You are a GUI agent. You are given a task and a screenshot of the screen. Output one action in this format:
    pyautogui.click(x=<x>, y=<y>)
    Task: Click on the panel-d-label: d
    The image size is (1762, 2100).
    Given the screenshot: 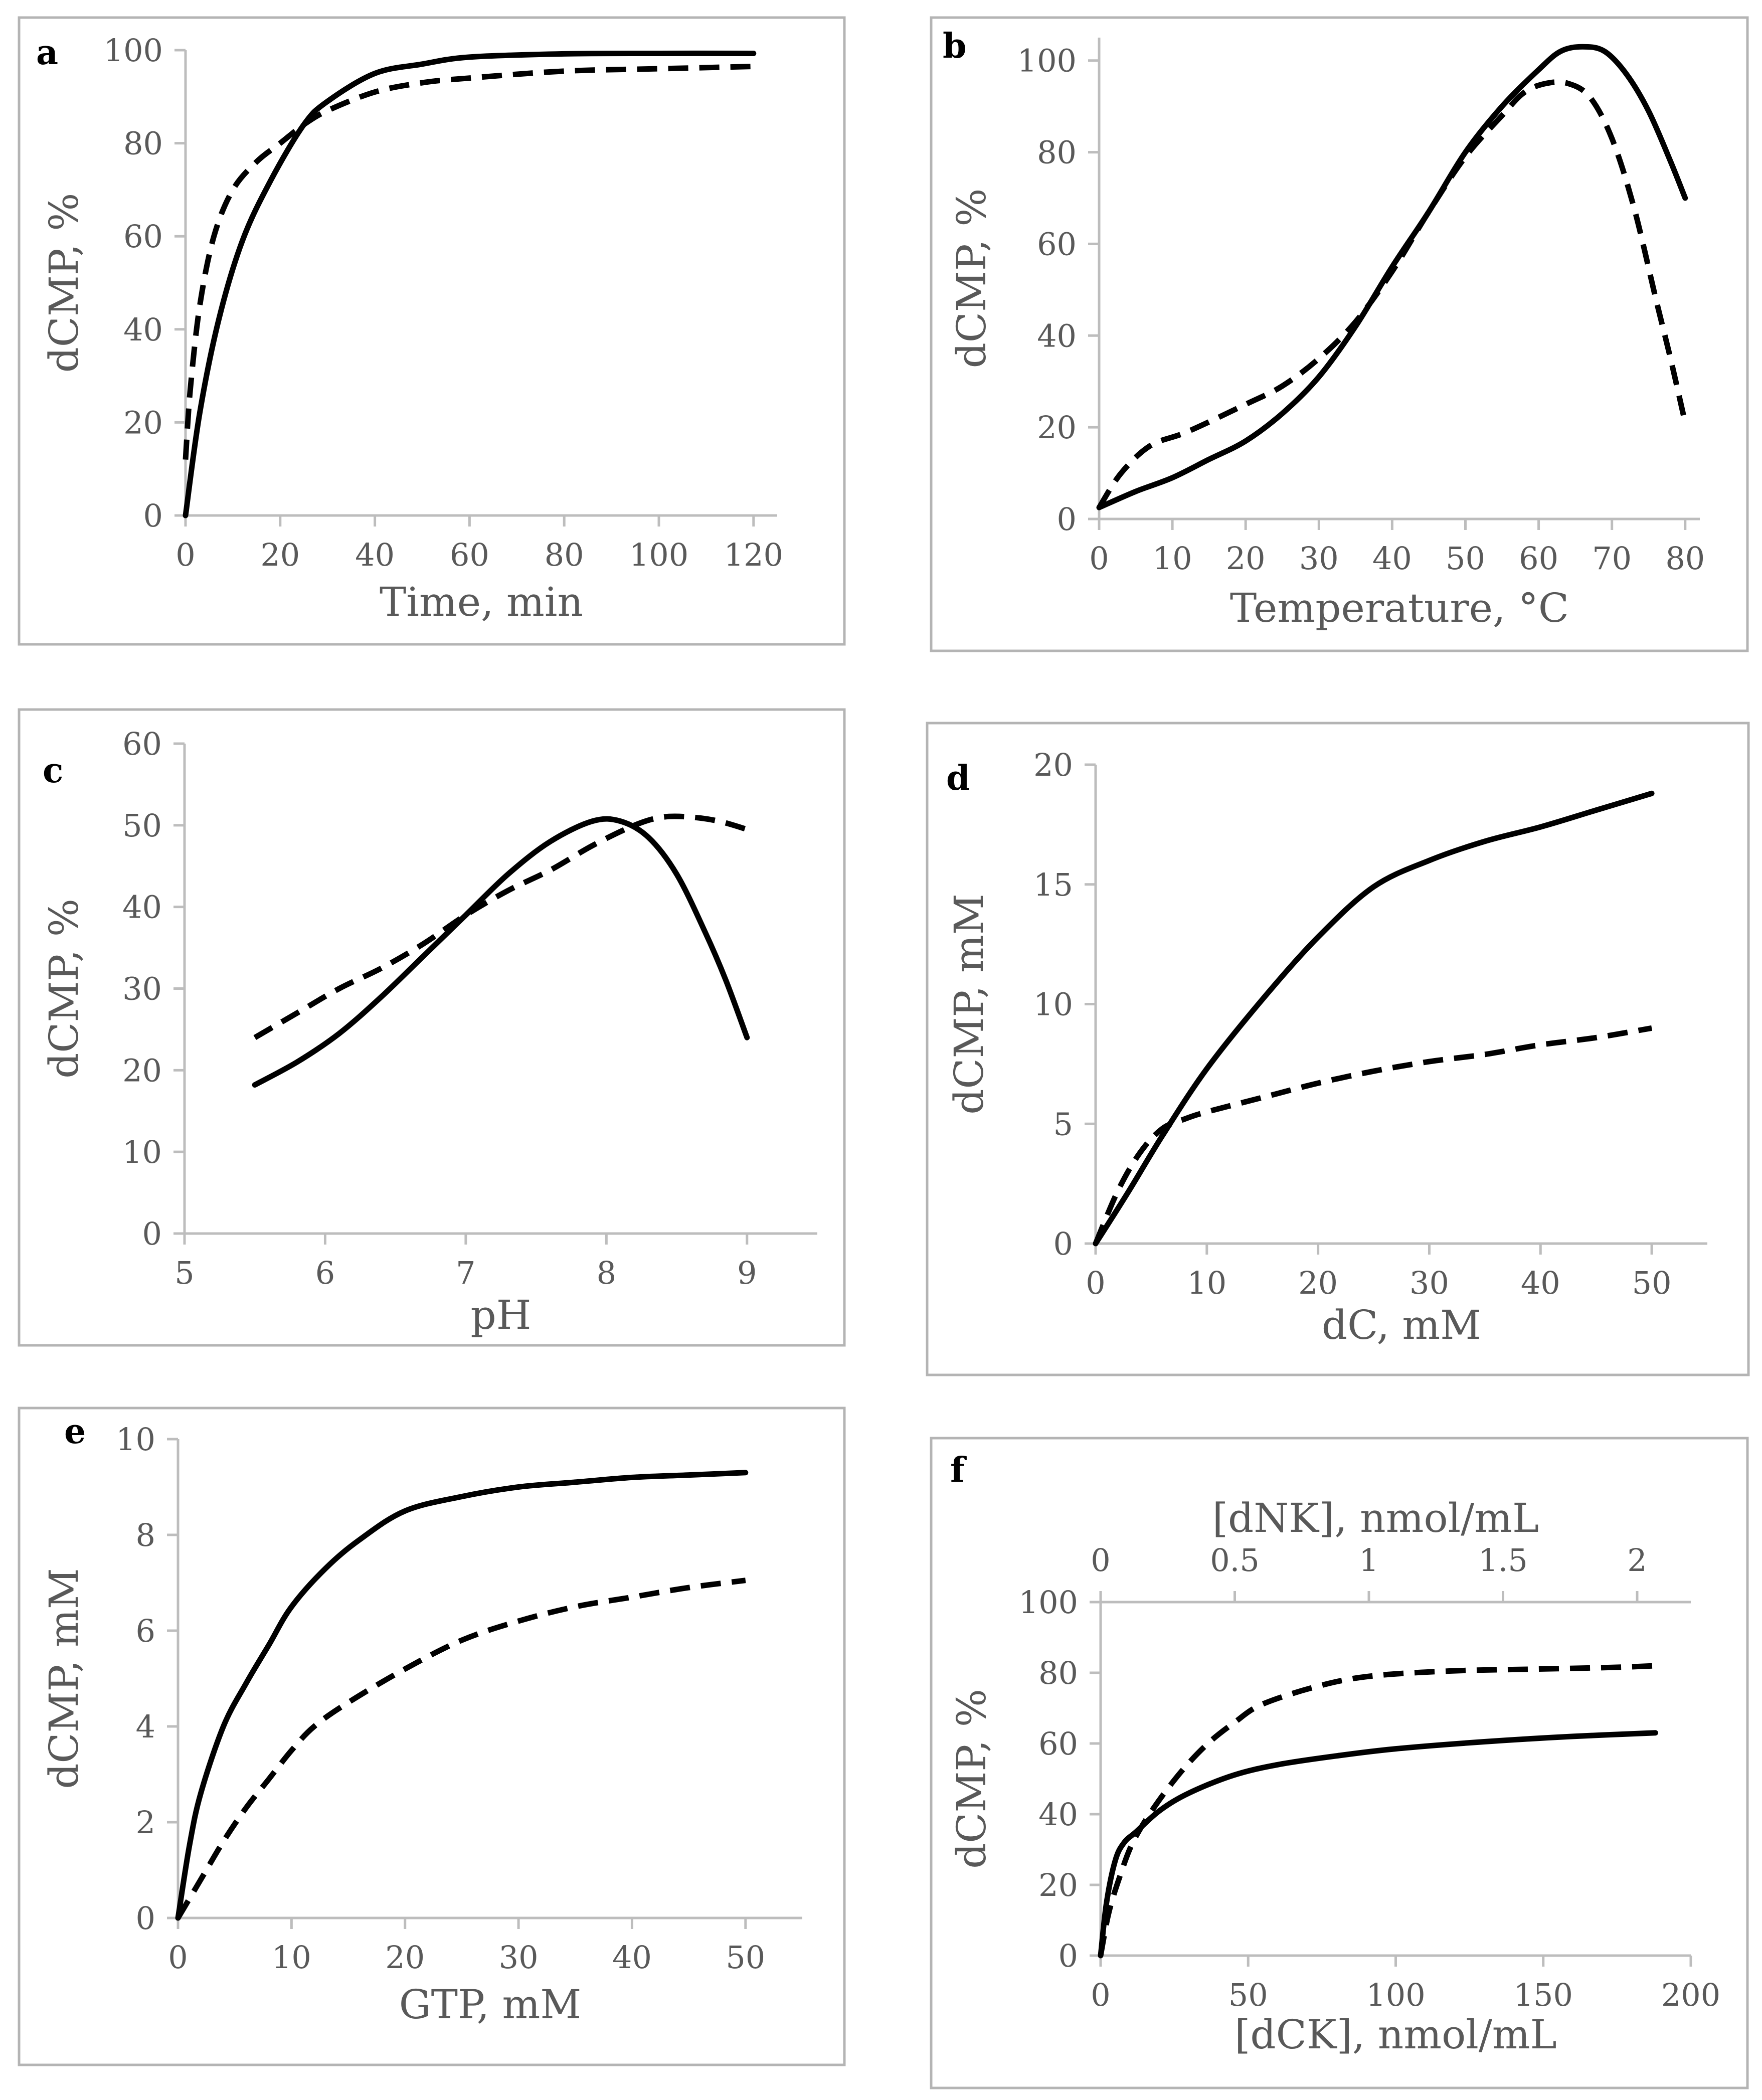 What is the action you would take?
    pyautogui.click(x=958, y=778)
    